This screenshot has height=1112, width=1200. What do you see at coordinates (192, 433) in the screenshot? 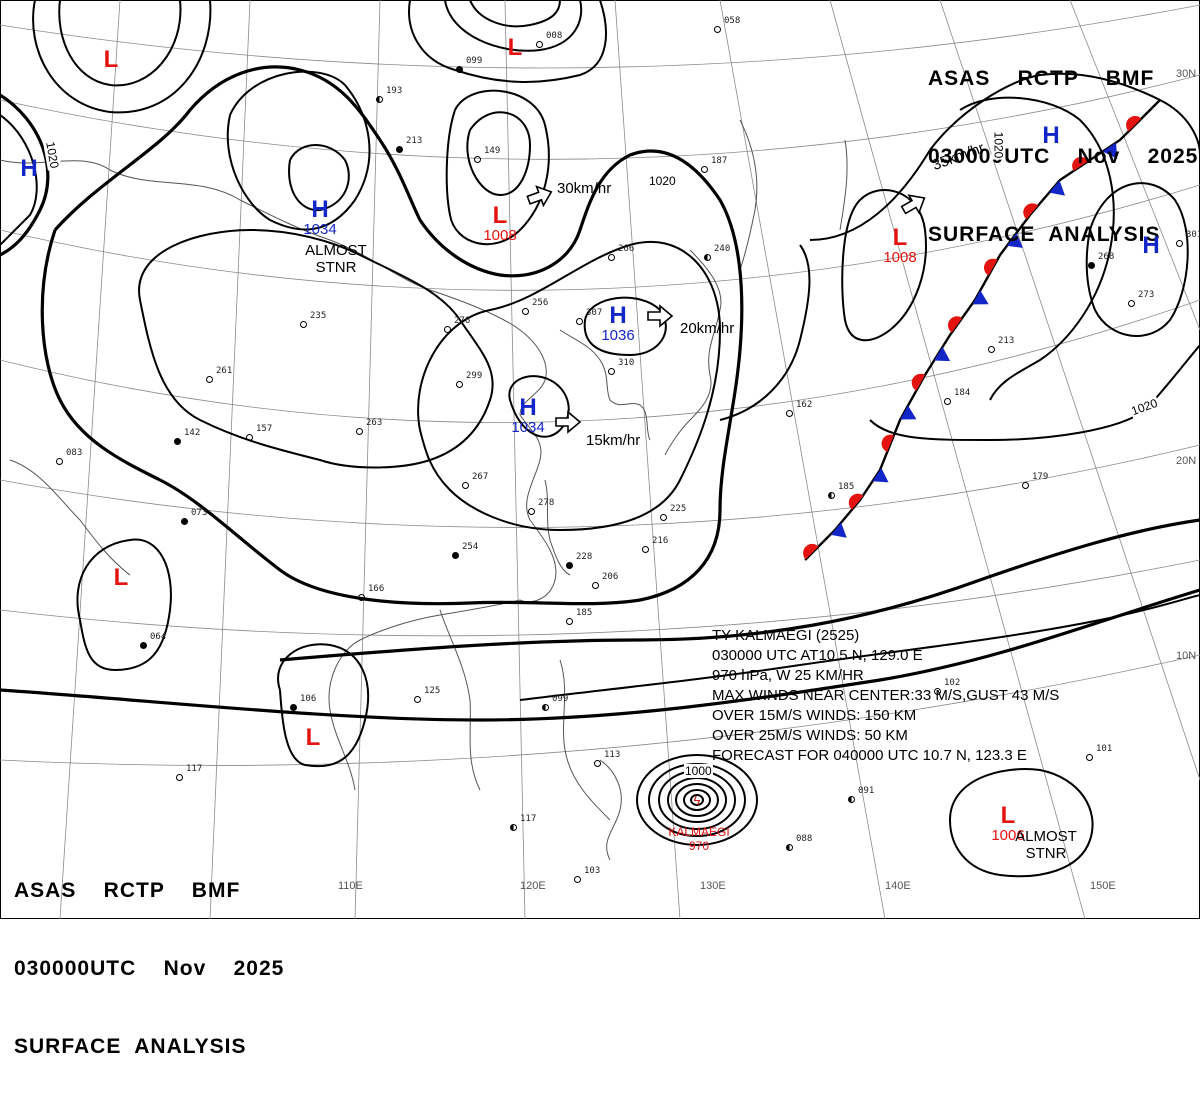
I see `station-reading: 142` at bounding box center [192, 433].